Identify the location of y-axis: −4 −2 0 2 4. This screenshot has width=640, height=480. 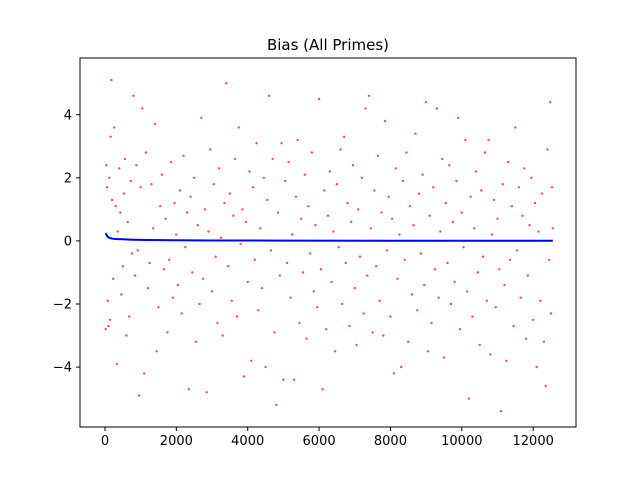
(66, 242).